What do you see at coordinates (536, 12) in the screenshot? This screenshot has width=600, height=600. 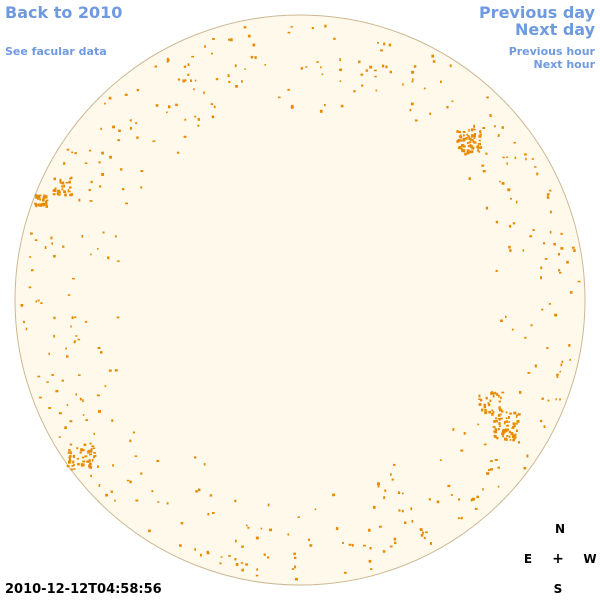 I see `previous-day-link: Previous day` at bounding box center [536, 12].